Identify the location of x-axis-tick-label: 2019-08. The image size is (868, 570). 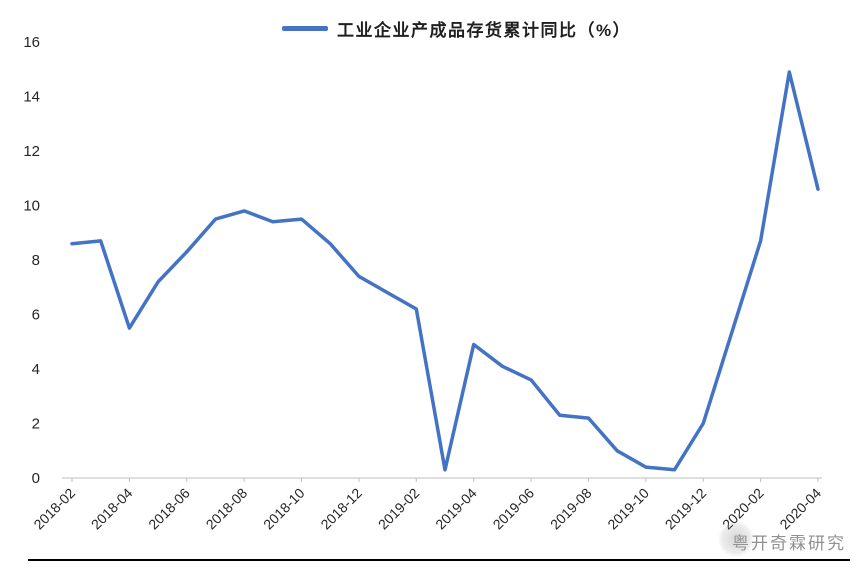
(571, 509).